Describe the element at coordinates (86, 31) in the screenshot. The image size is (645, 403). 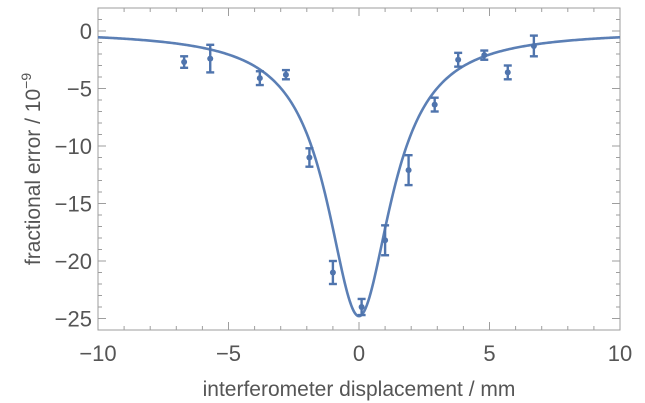
I see `y-tick-label: 0` at that location.